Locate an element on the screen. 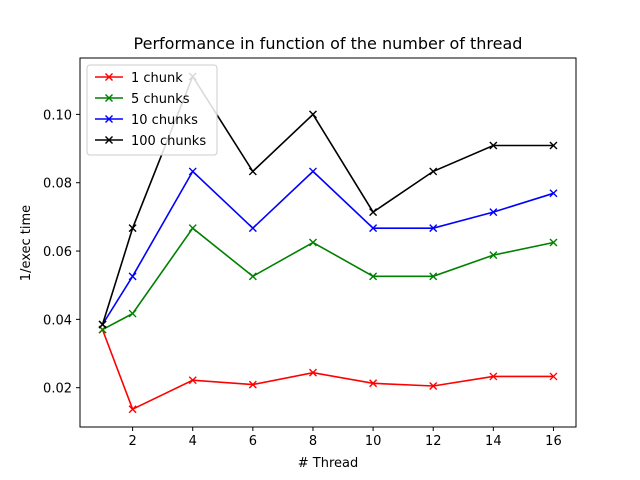 The height and width of the screenshot is (480, 640). series-line-1-chunk is located at coordinates (327, 370).